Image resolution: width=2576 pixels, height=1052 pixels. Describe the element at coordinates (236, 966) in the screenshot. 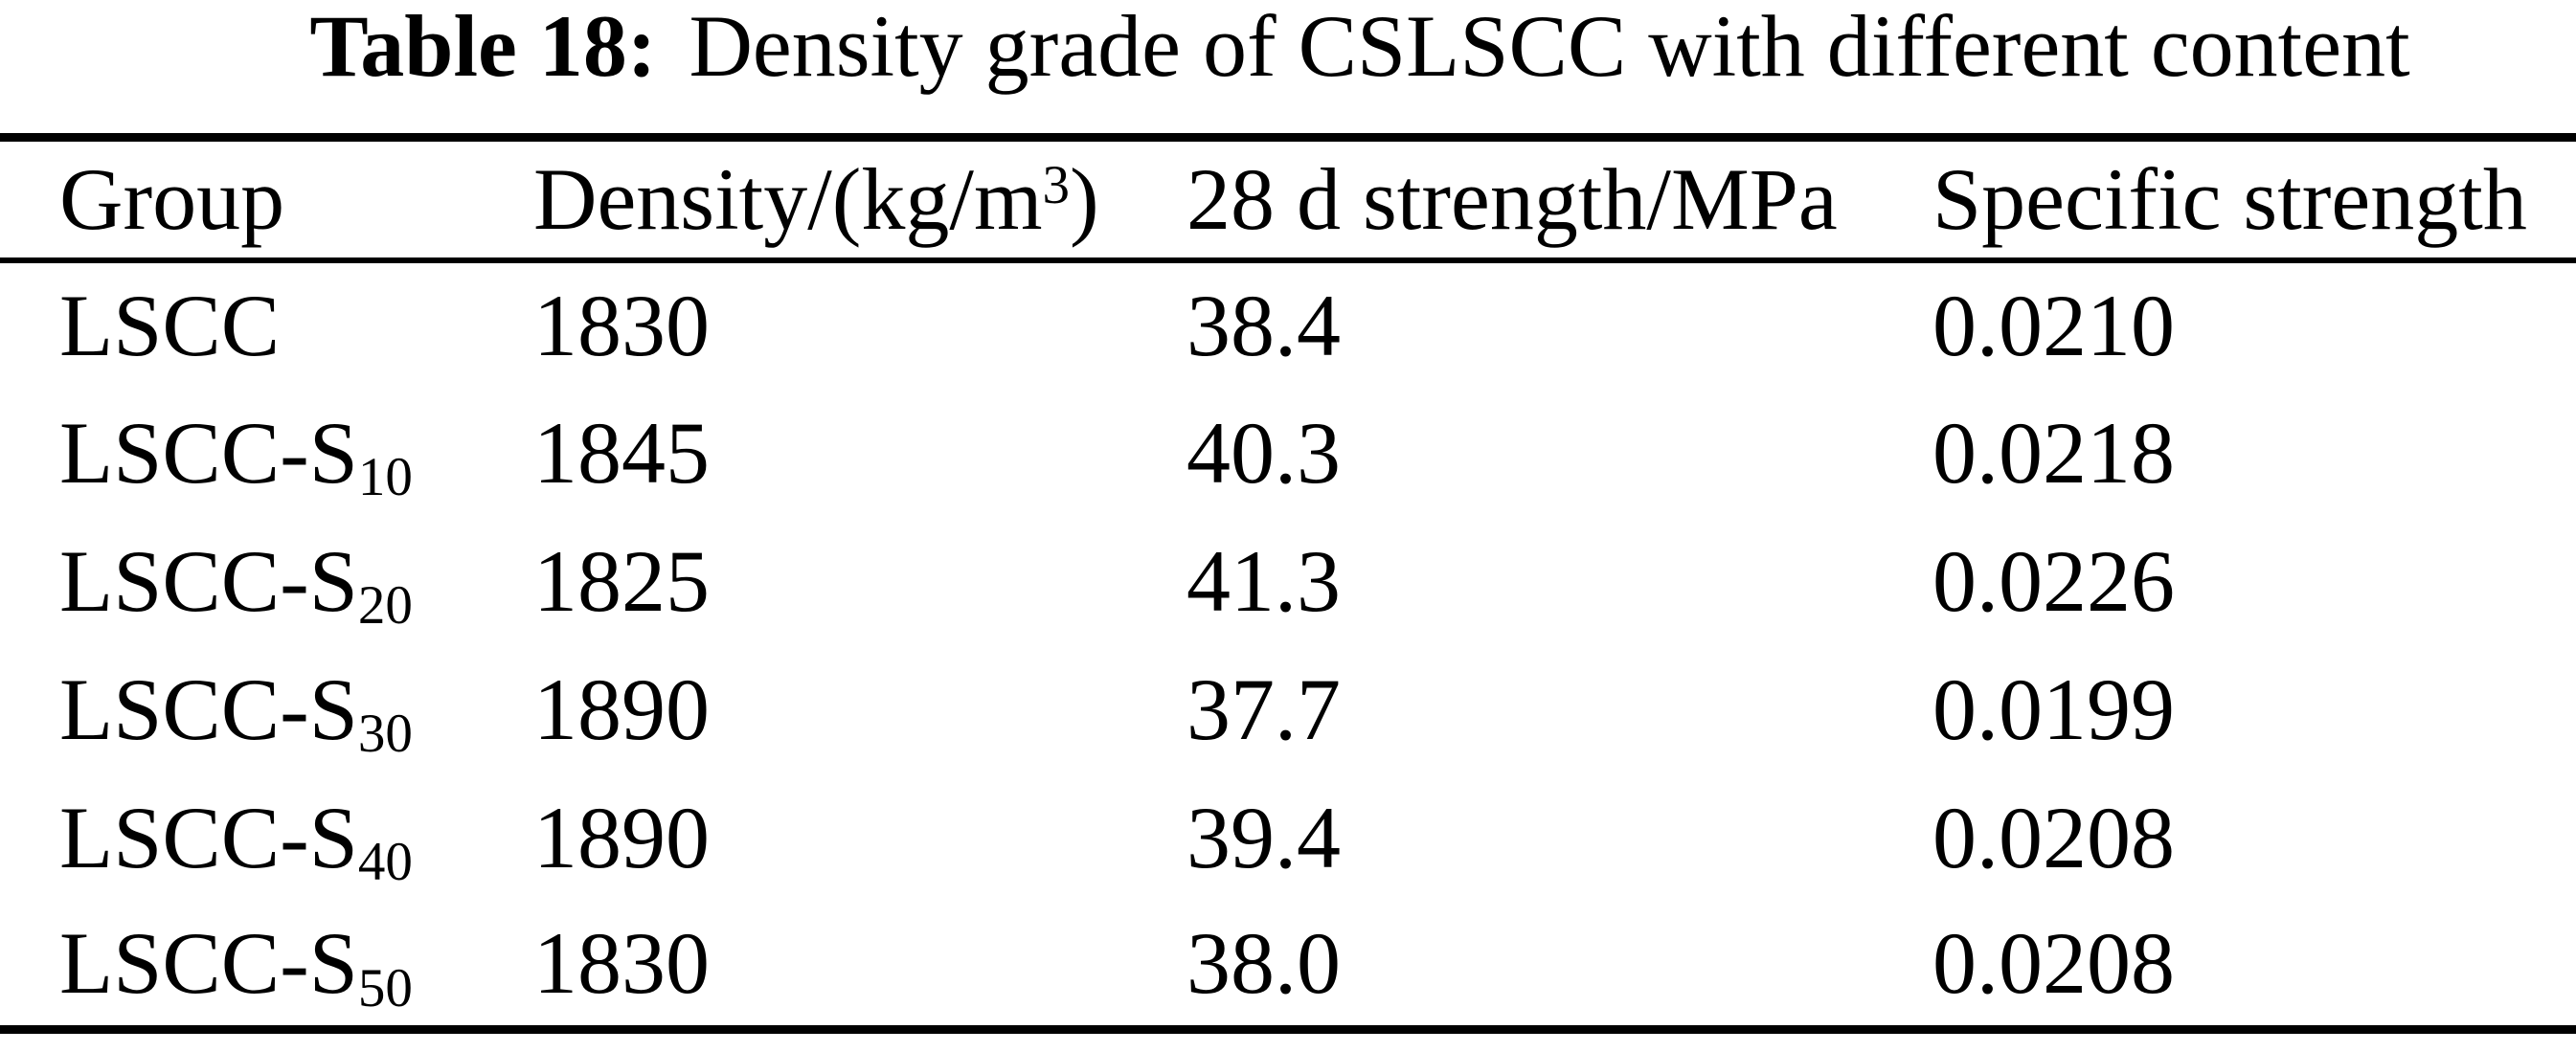

I see `cell-group: LSCC-S50` at that location.